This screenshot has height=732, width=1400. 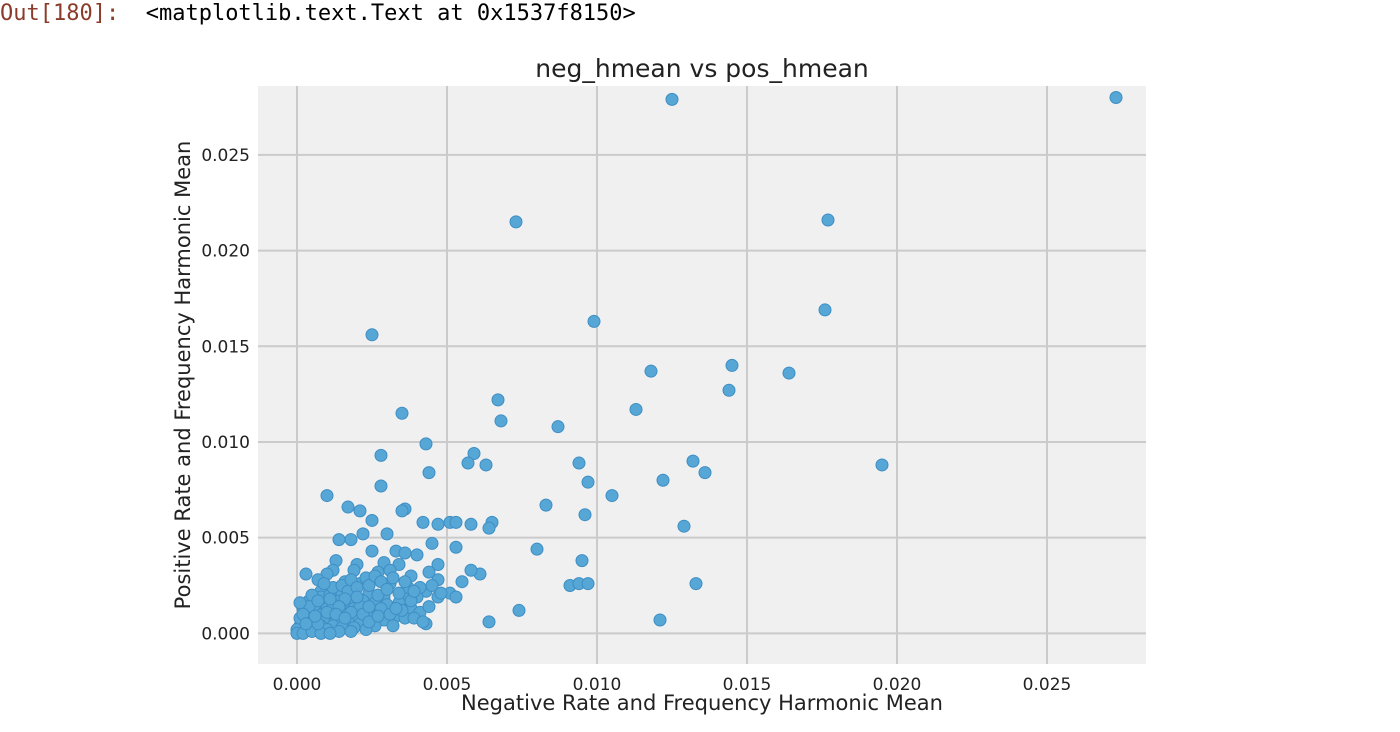 I want to click on x-tick-label: 0.015, so click(x=747, y=685).